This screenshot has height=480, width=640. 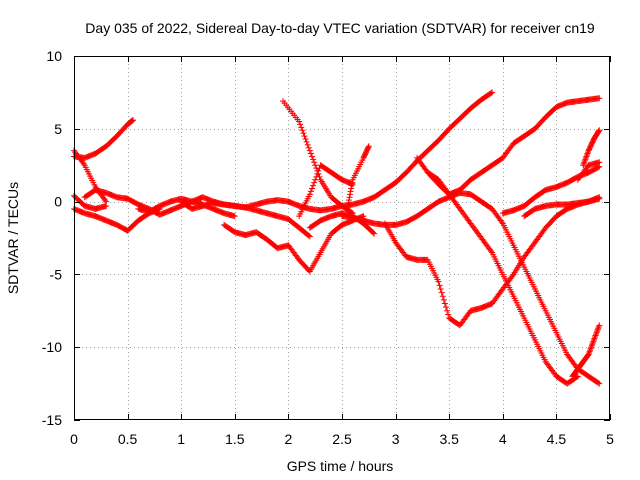 I want to click on x-tick-label: 0.5, so click(x=128, y=439).